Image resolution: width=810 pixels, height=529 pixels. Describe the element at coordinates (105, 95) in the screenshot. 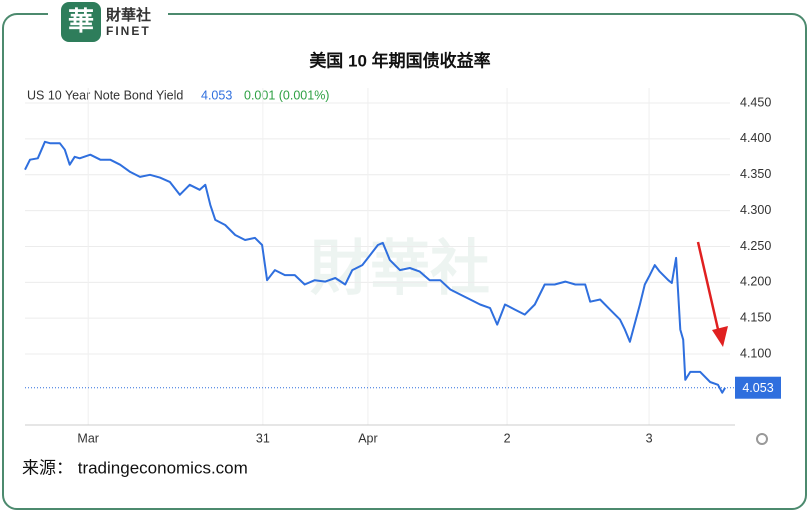

I see `instrument: US 10 Year Note Bond Yield` at that location.